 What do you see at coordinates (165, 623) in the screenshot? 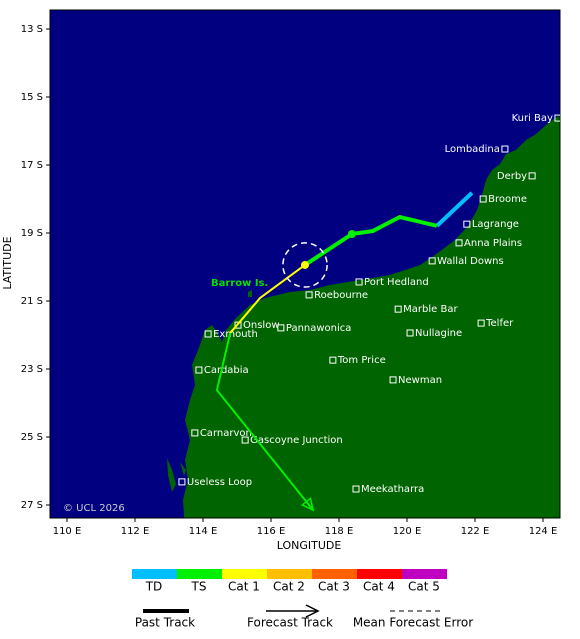
I see `legend-label: Past Track` at bounding box center [165, 623].